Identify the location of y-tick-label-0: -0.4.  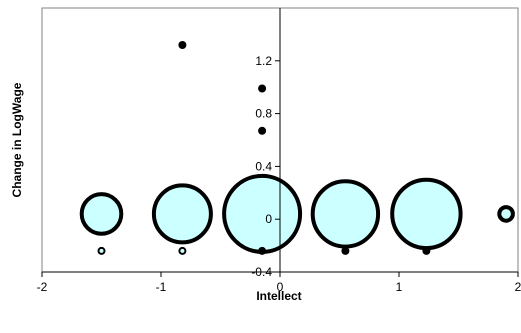
(261, 272).